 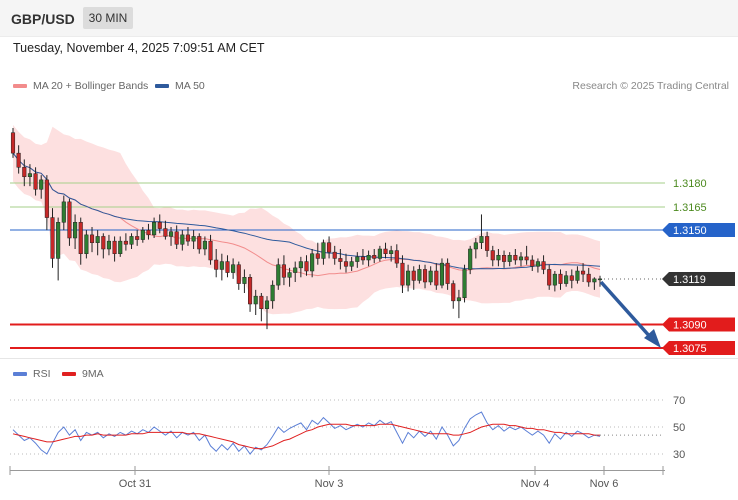 I want to click on timeframe-badge: 30 MIN, so click(x=108, y=18).